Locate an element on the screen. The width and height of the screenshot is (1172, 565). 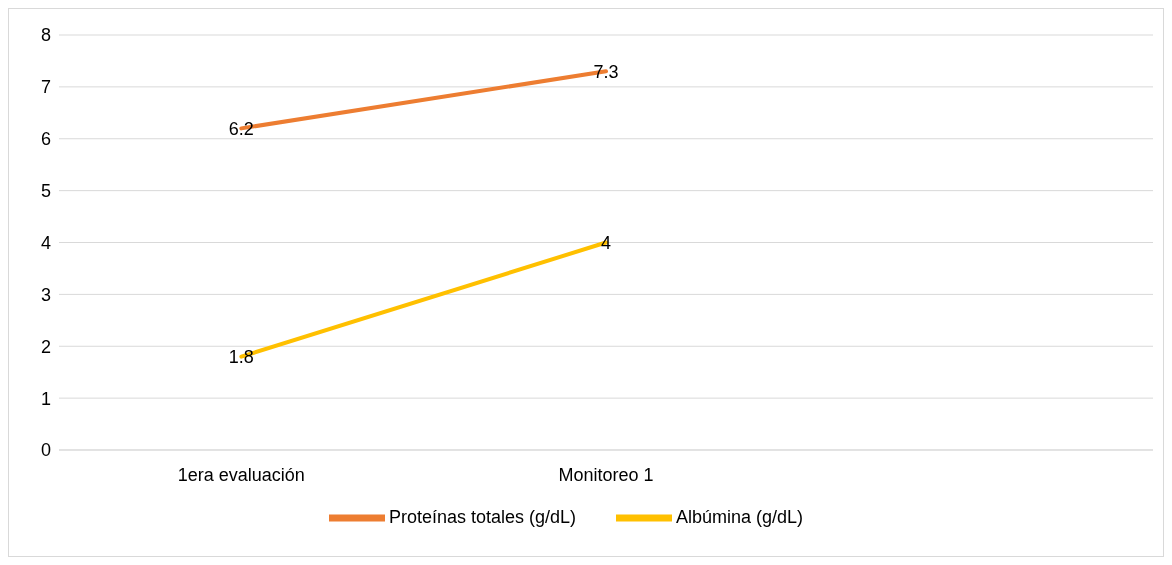
y-tick-label: 7 is located at coordinates (45, 87).